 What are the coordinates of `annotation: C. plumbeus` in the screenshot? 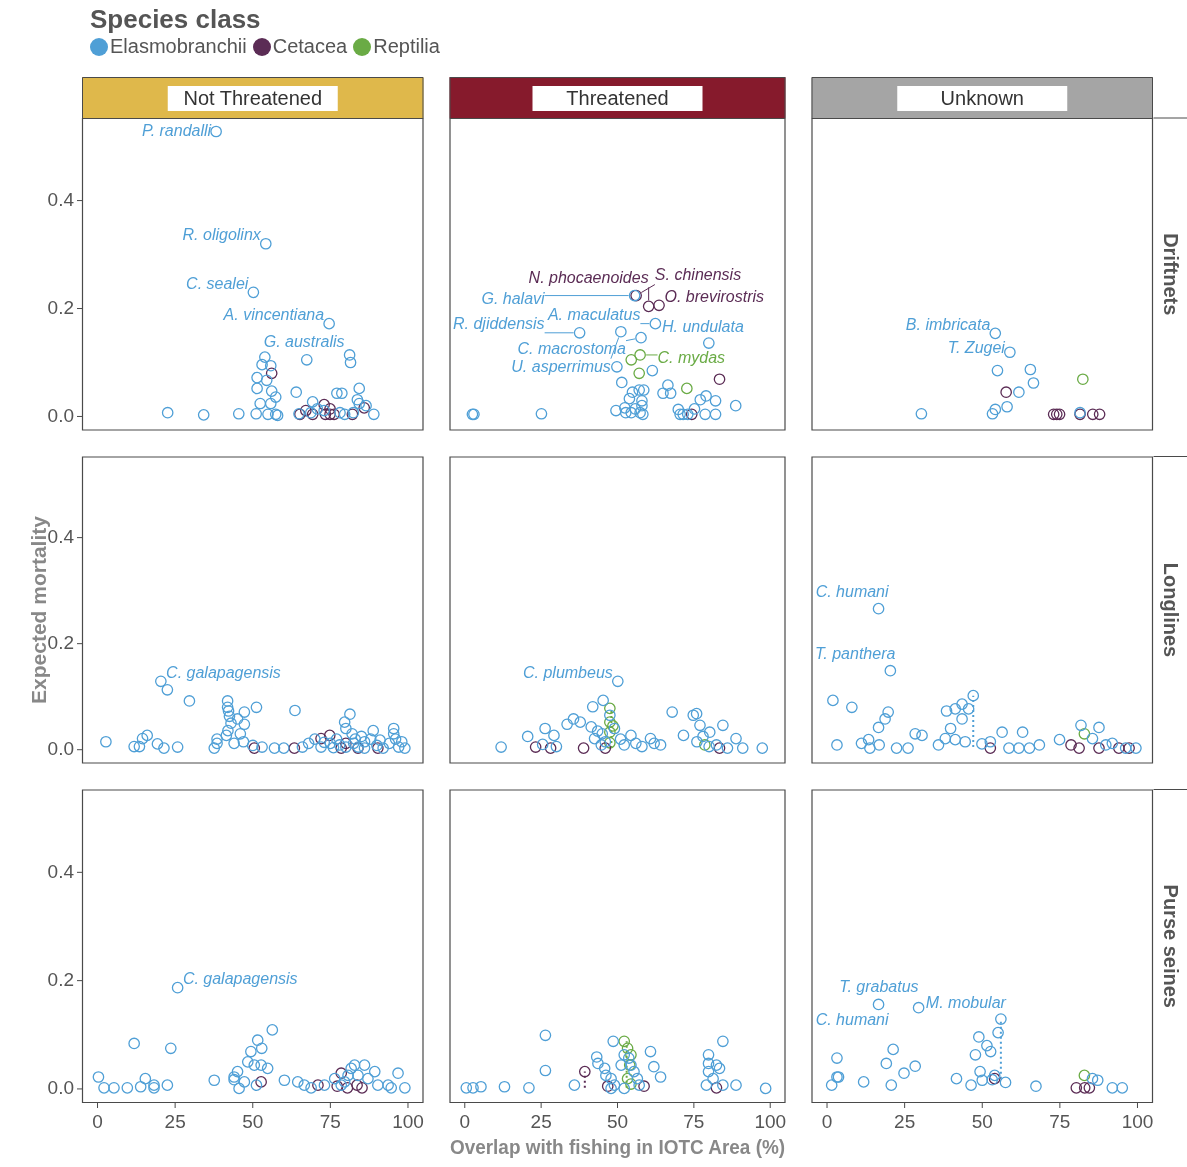 It's located at (567, 672).